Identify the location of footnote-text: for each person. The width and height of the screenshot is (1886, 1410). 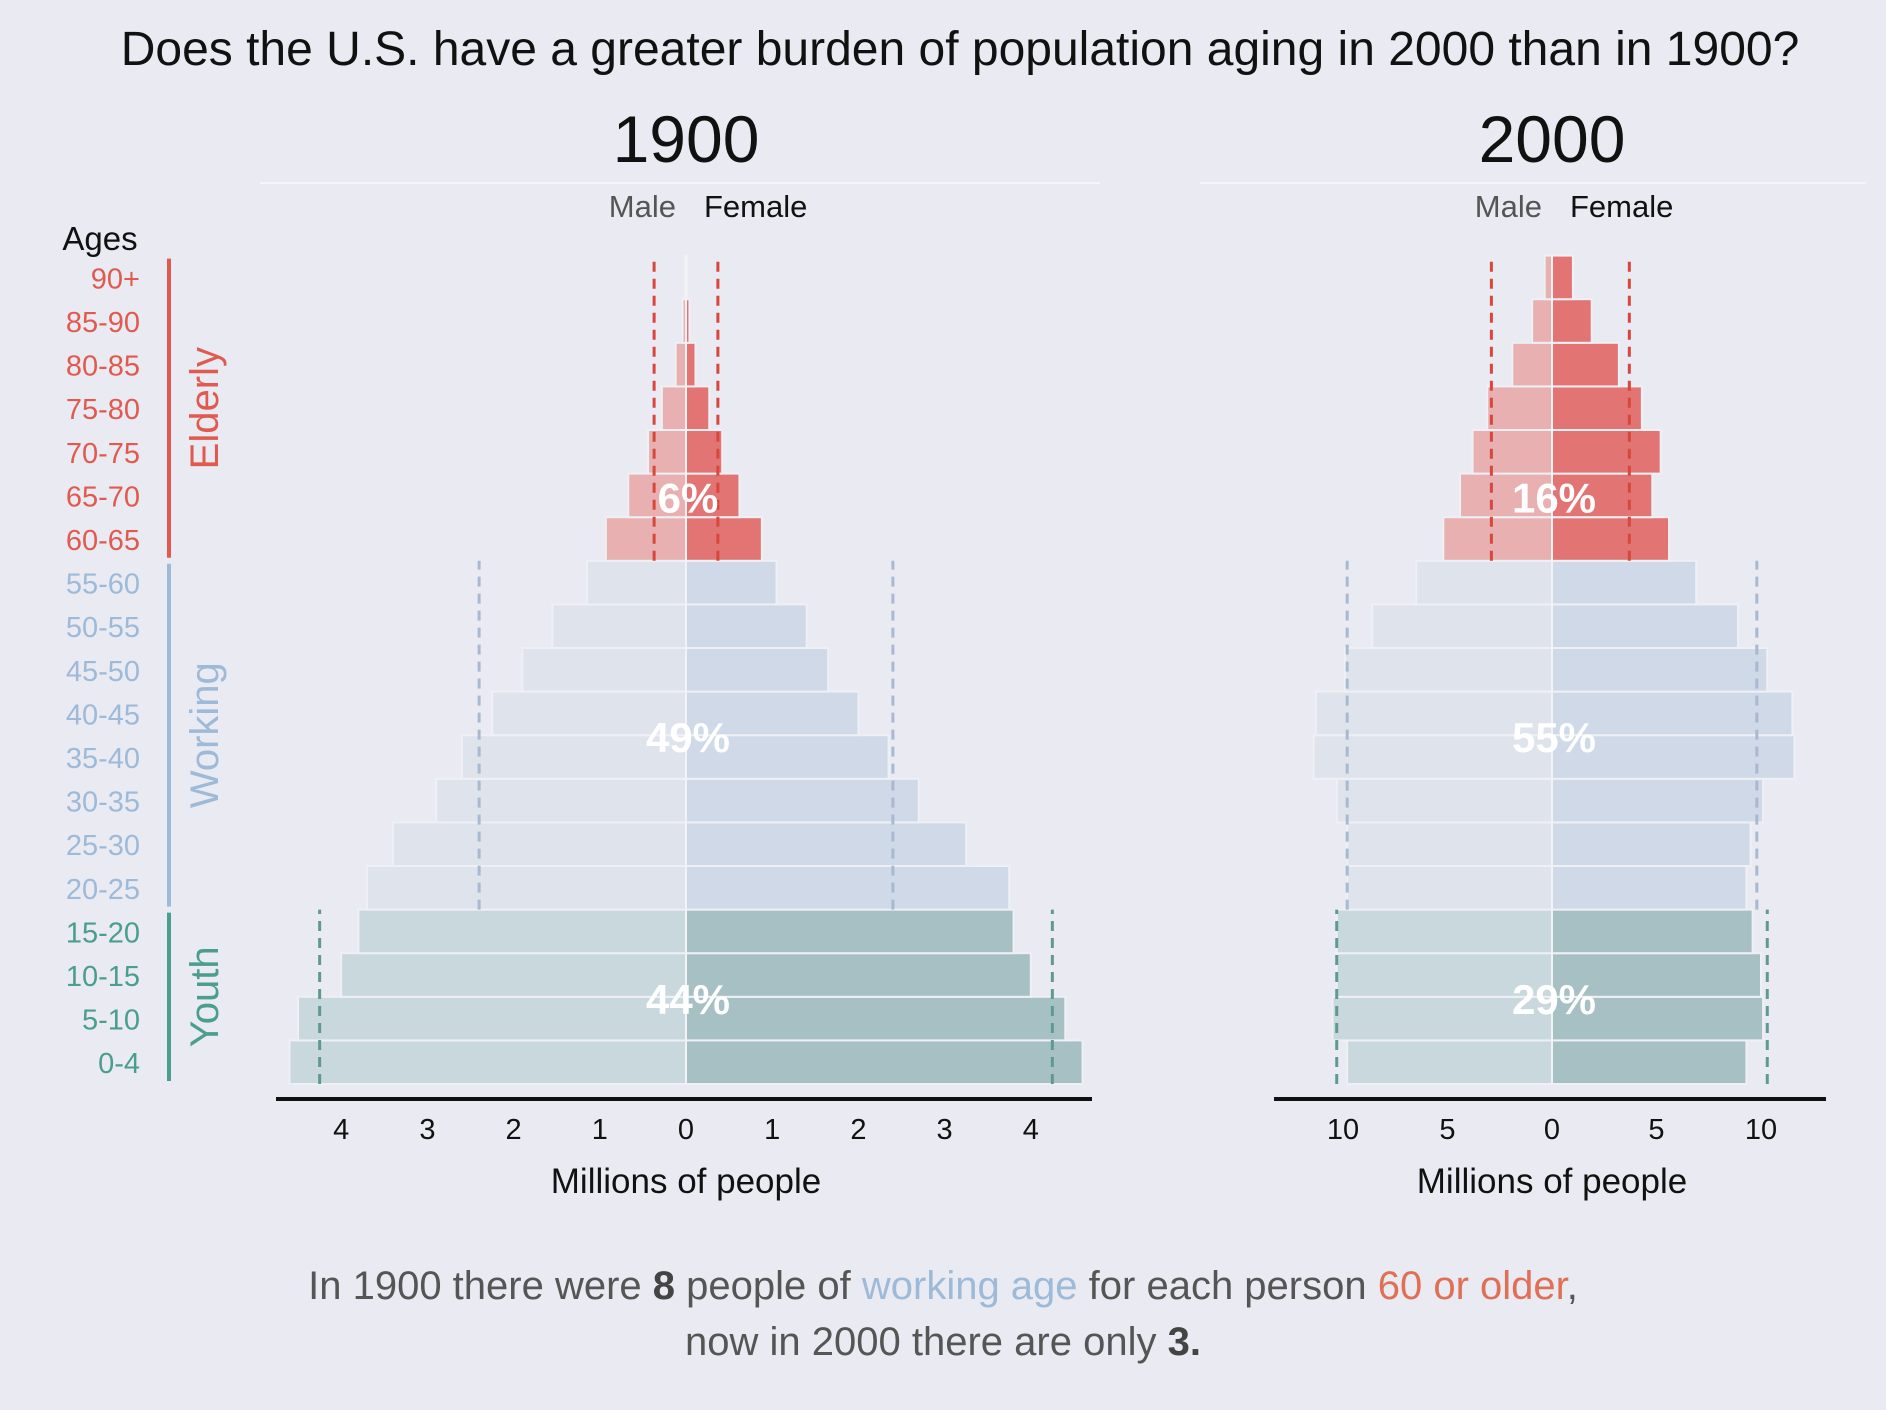
(1227, 1286).